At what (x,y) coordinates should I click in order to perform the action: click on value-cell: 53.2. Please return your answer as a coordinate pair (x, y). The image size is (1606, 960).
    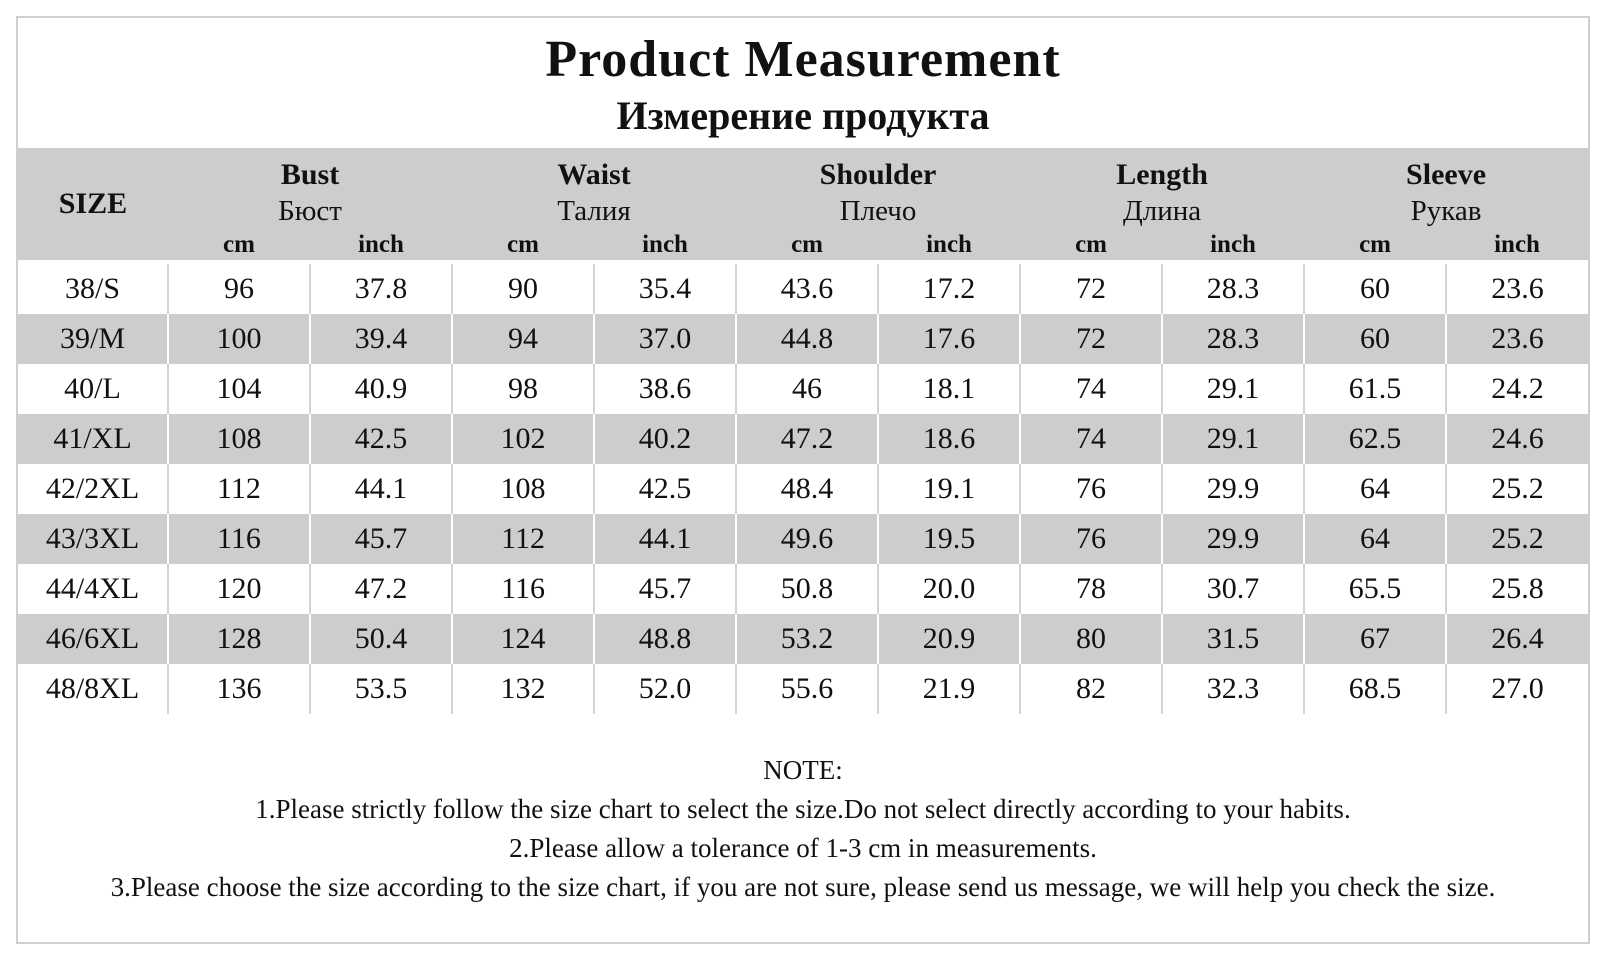
    Looking at the image, I should click on (808, 639).